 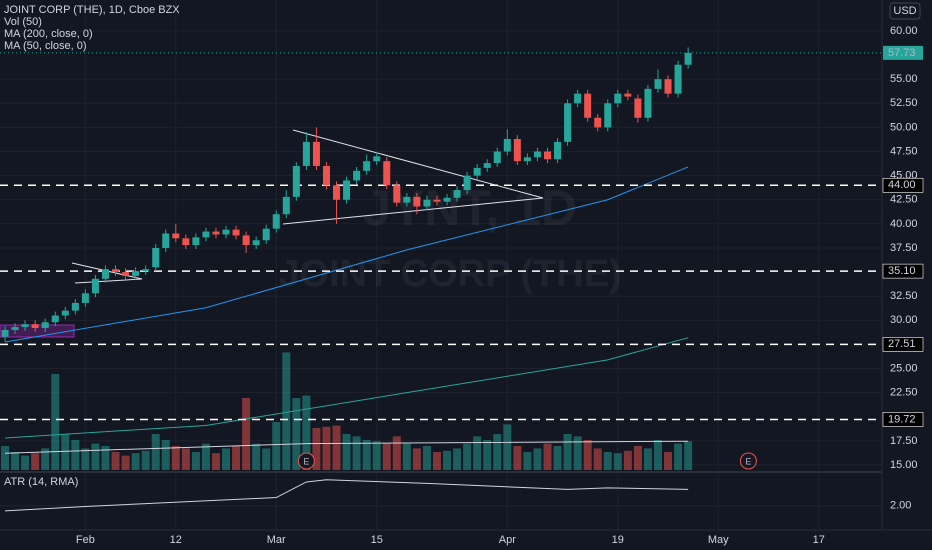 I want to click on x-tick-label: 12, so click(x=176, y=540).